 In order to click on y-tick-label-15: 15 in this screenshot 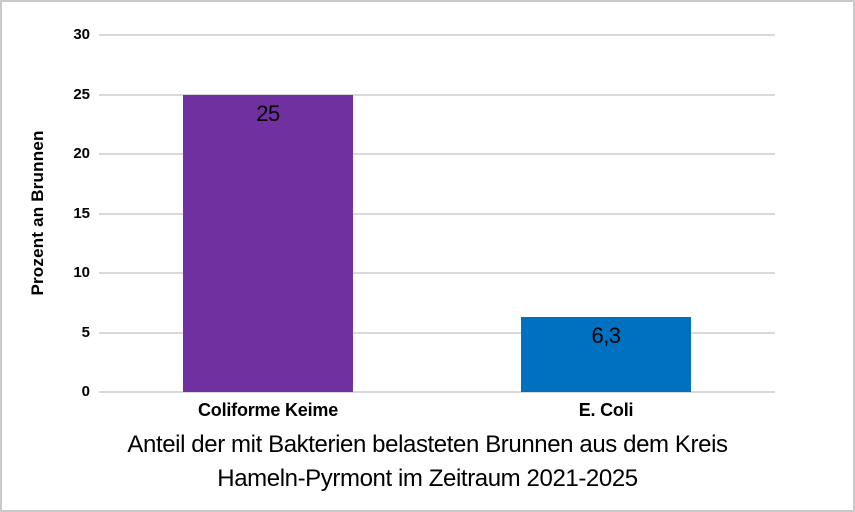, I will do `click(81, 213)`.